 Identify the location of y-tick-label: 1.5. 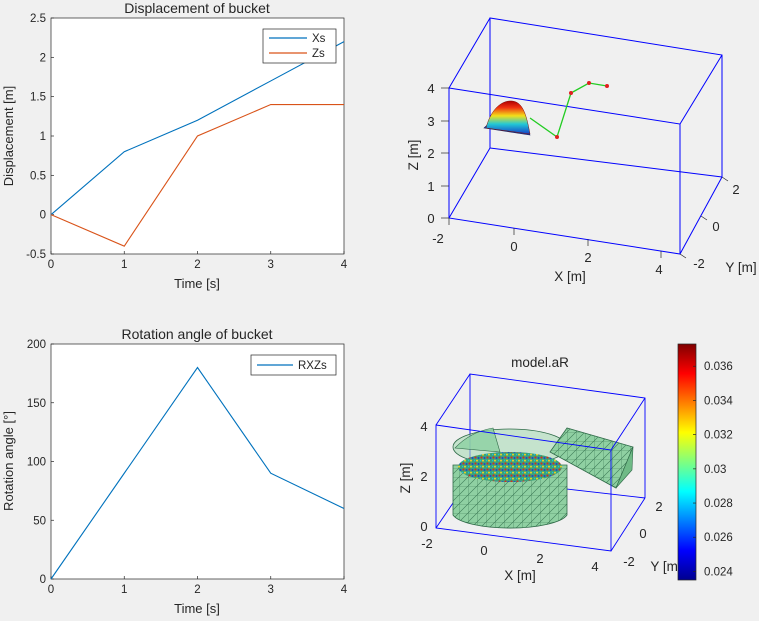
(38, 98).